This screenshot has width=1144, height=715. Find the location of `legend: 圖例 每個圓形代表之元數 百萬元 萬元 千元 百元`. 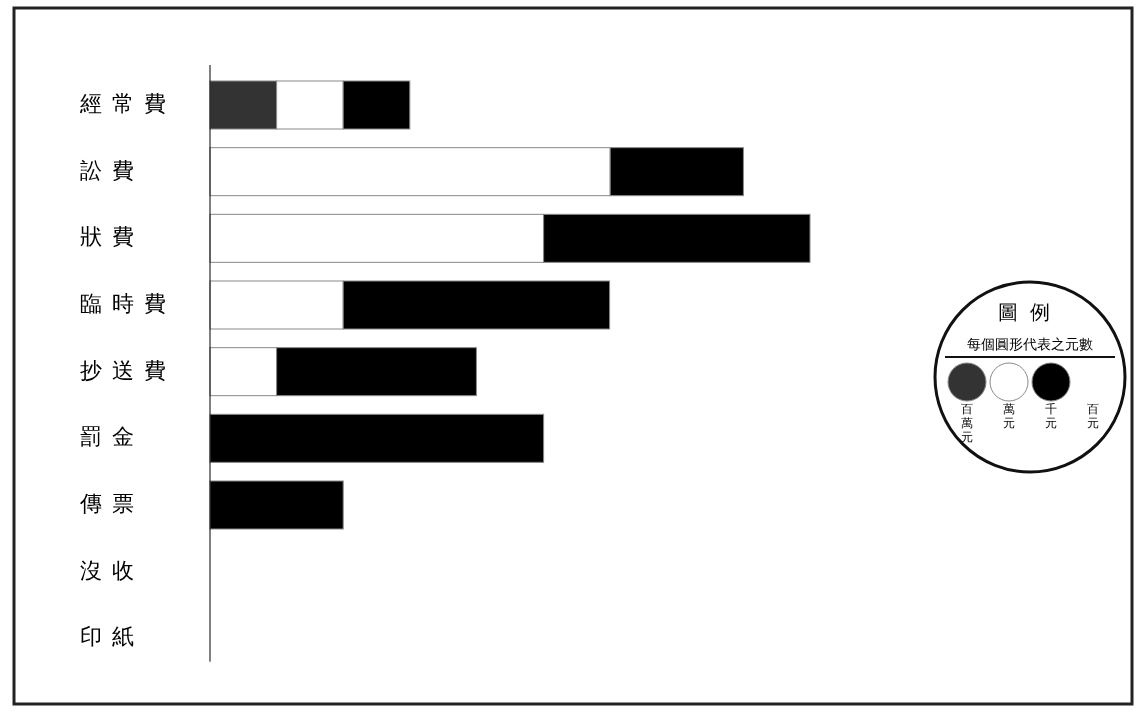

legend: 圖例 每個圓形代表之元數 百萬元 萬元 千元 百元 is located at coordinates (1030, 377).